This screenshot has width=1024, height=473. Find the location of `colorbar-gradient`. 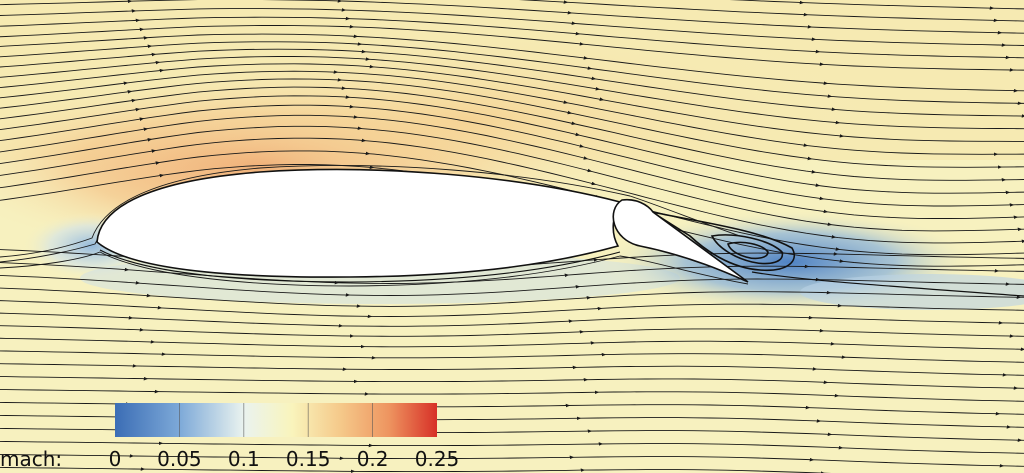

colorbar-gradient is located at coordinates (276, 420).